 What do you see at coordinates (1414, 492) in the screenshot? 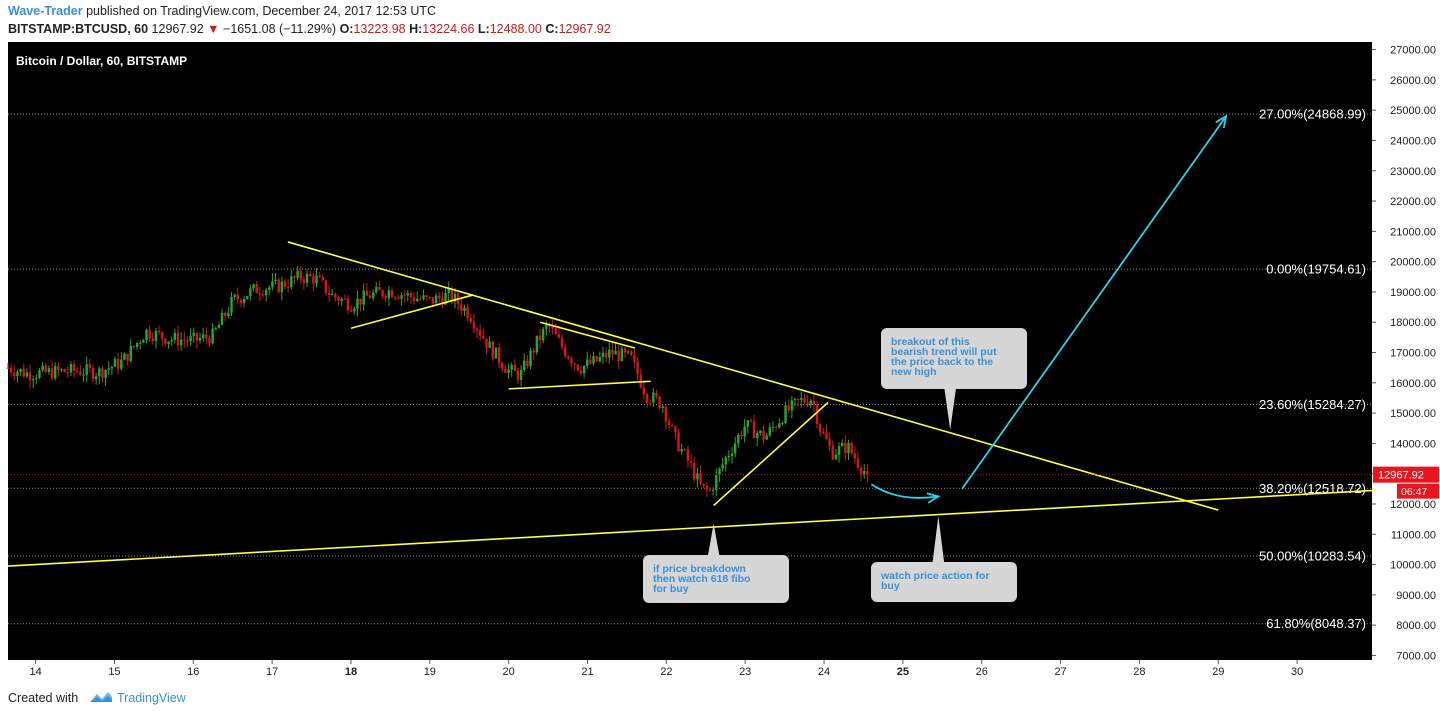
I see `countdown-label: 06:47` at bounding box center [1414, 492].